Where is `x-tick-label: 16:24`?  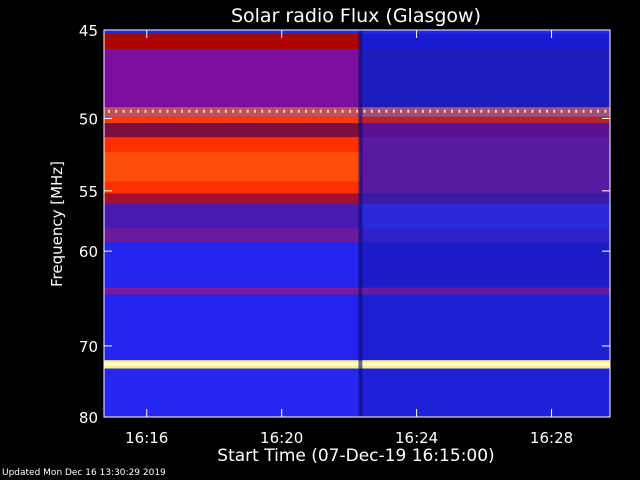 x-tick-label: 16:24 is located at coordinates (416, 438).